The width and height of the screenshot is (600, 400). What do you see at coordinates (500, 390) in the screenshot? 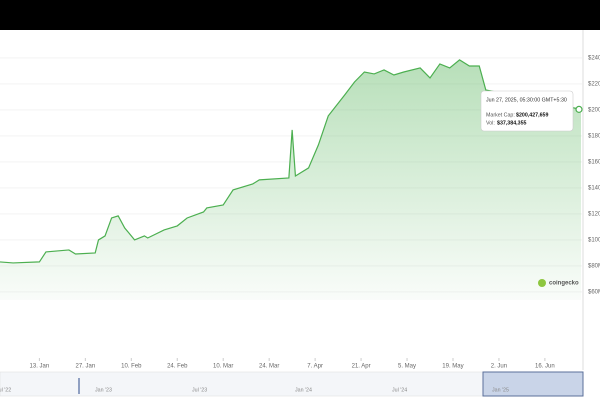
I see `navigator-label: Jan '25` at bounding box center [500, 390].